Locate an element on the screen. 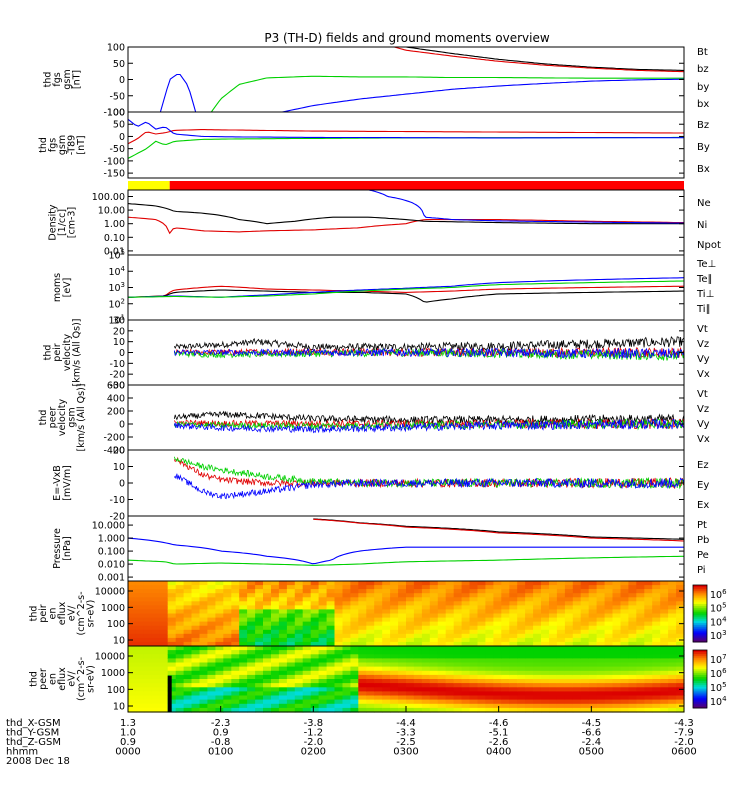 Image resolution: width=750 pixels, height=800 pixels. y-tick-label-fgs_t89: -150 is located at coordinates (114, 174).